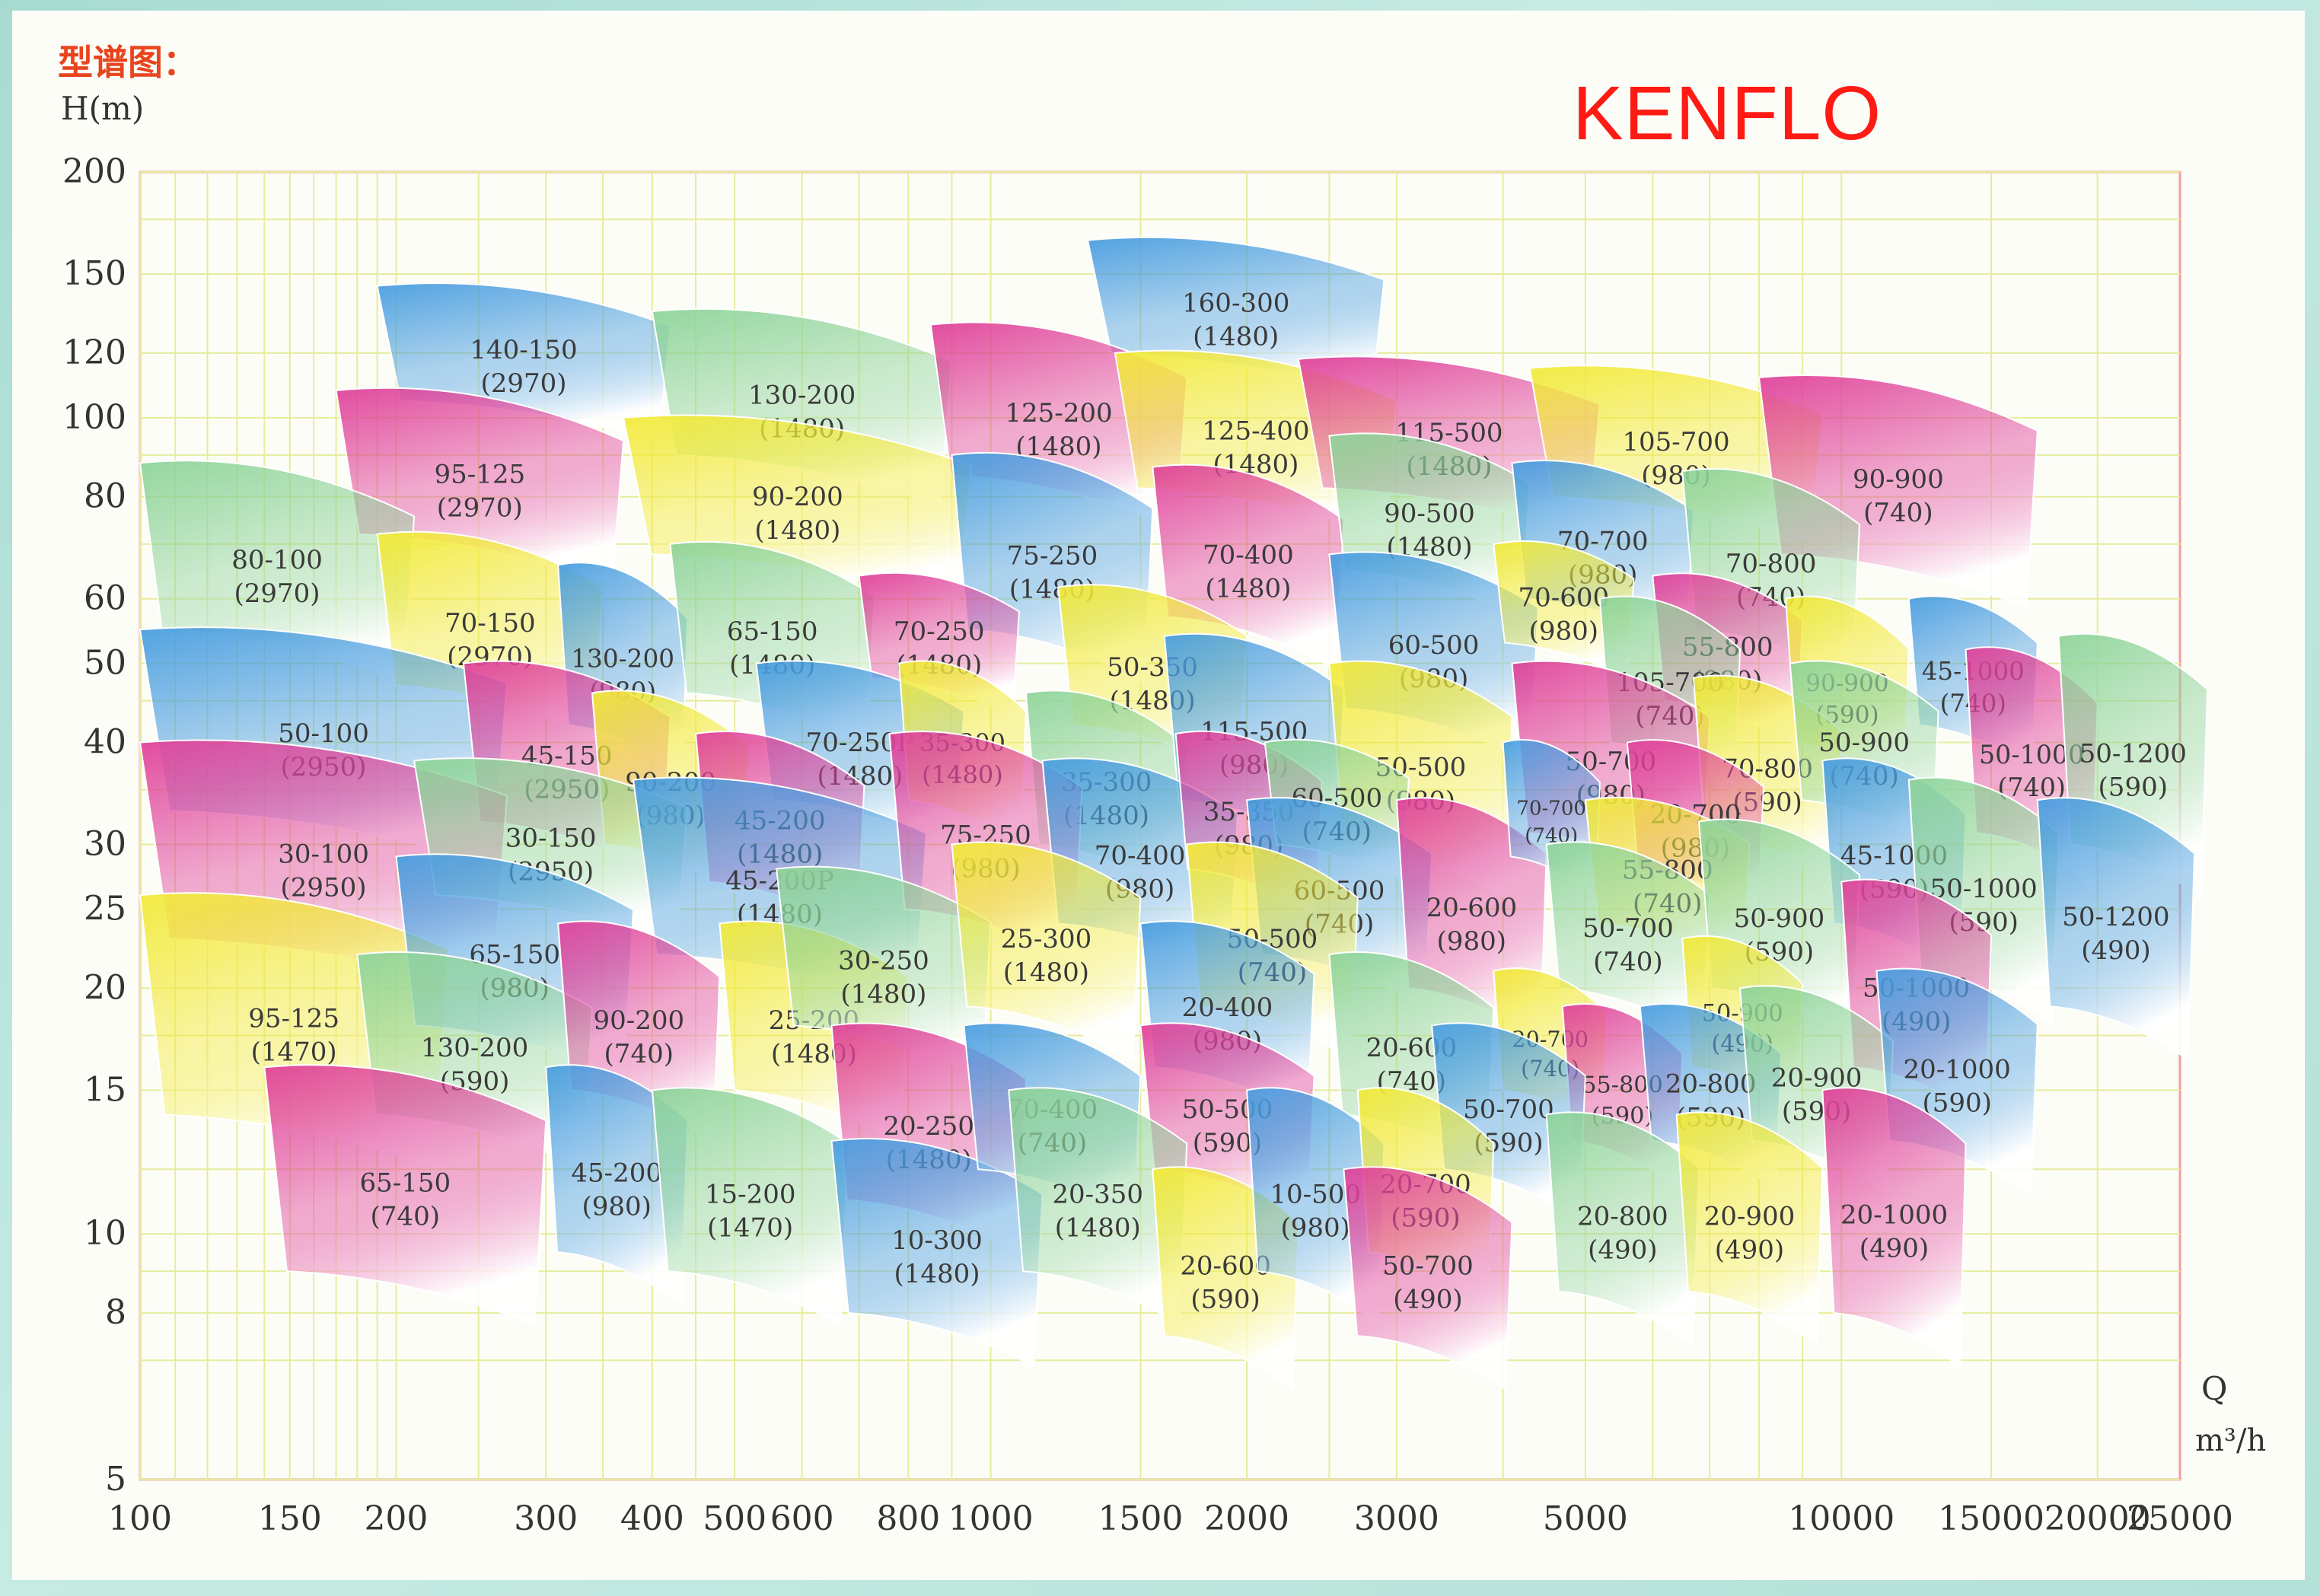 The image size is (2320, 1596). What do you see at coordinates (1058, 413) in the screenshot?
I see `region-model-label: 125-200` at bounding box center [1058, 413].